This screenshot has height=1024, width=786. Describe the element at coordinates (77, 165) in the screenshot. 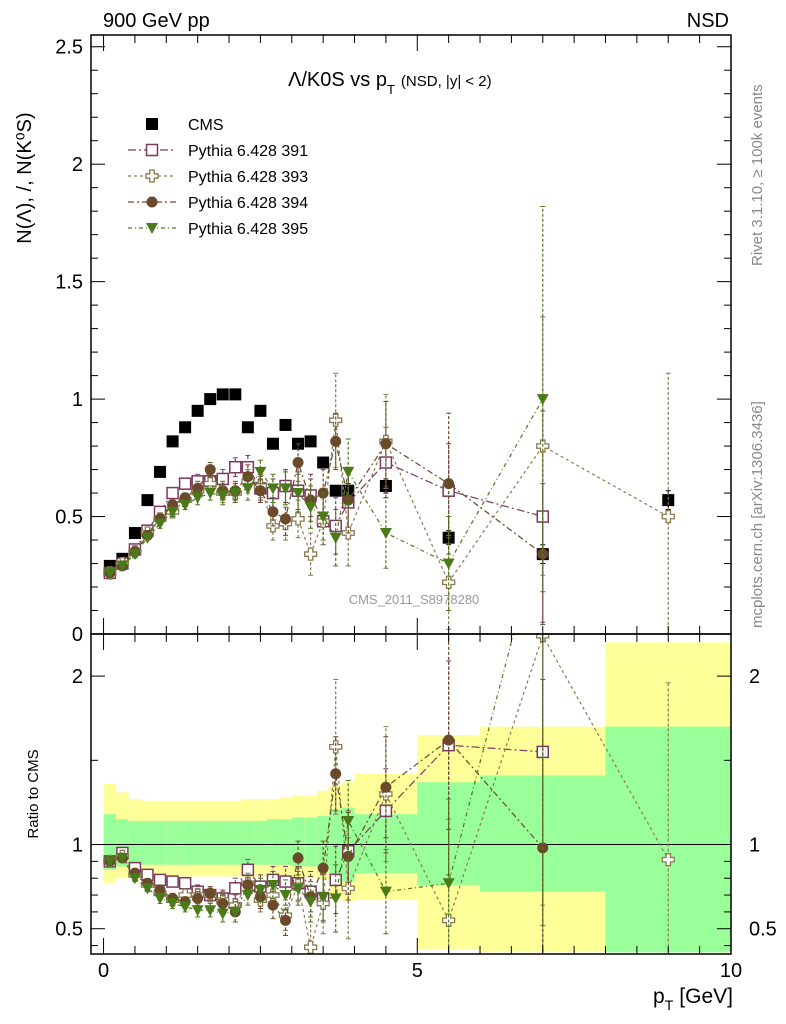

I see `main-y-tick-label: 2` at that location.